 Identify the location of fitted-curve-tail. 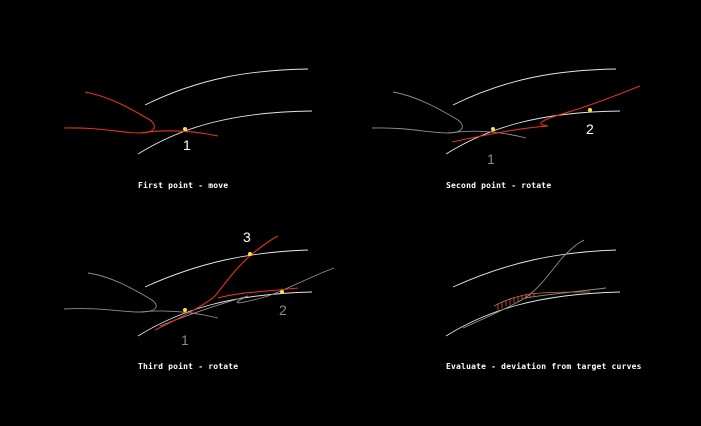
(179, 133).